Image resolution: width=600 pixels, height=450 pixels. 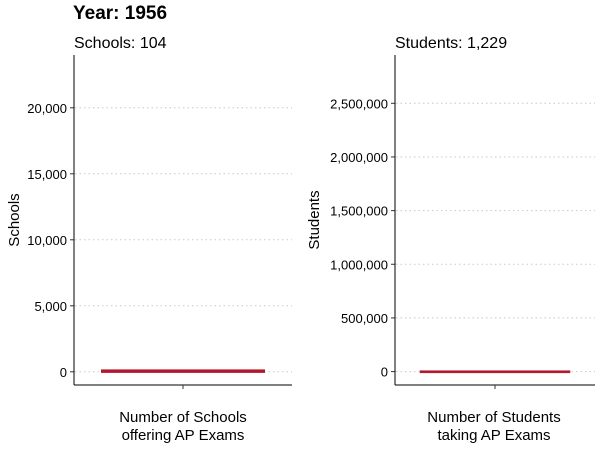 I want to click on schools-x-axis-label: Number of Schools offering AP Exams, so click(x=183, y=426).